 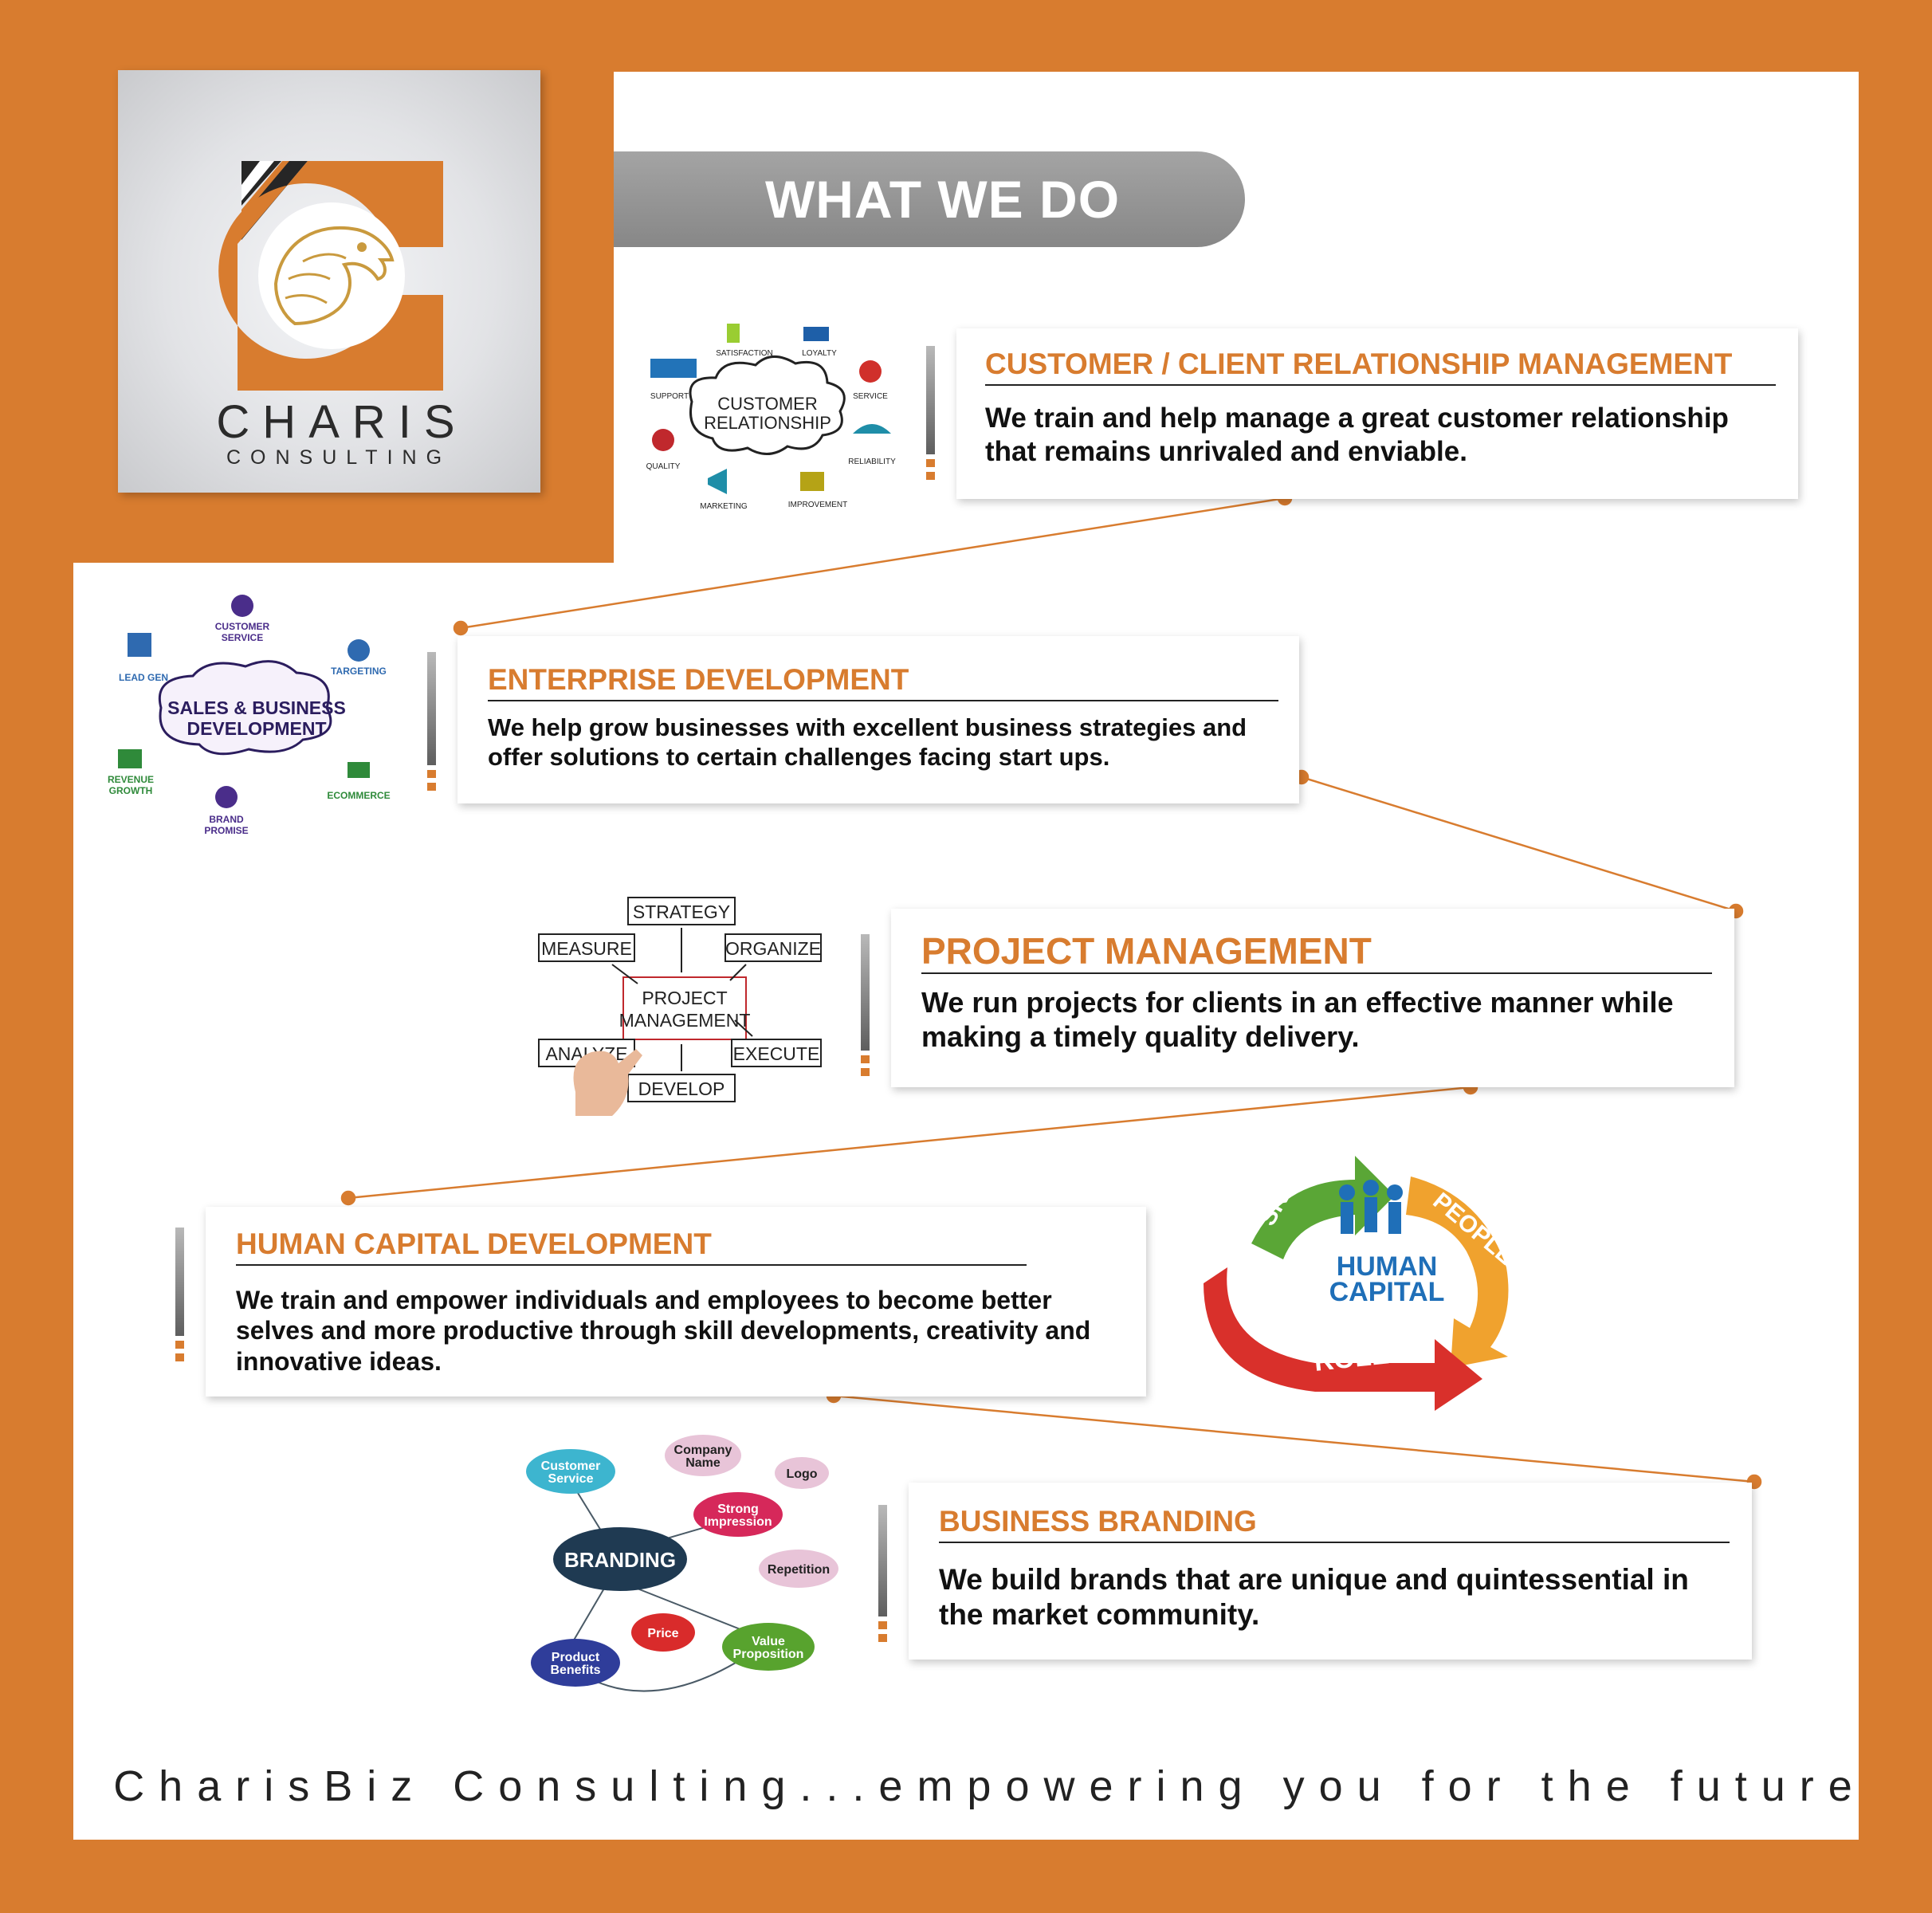 I want to click on branding-label: Proposition, so click(x=768, y=1655).